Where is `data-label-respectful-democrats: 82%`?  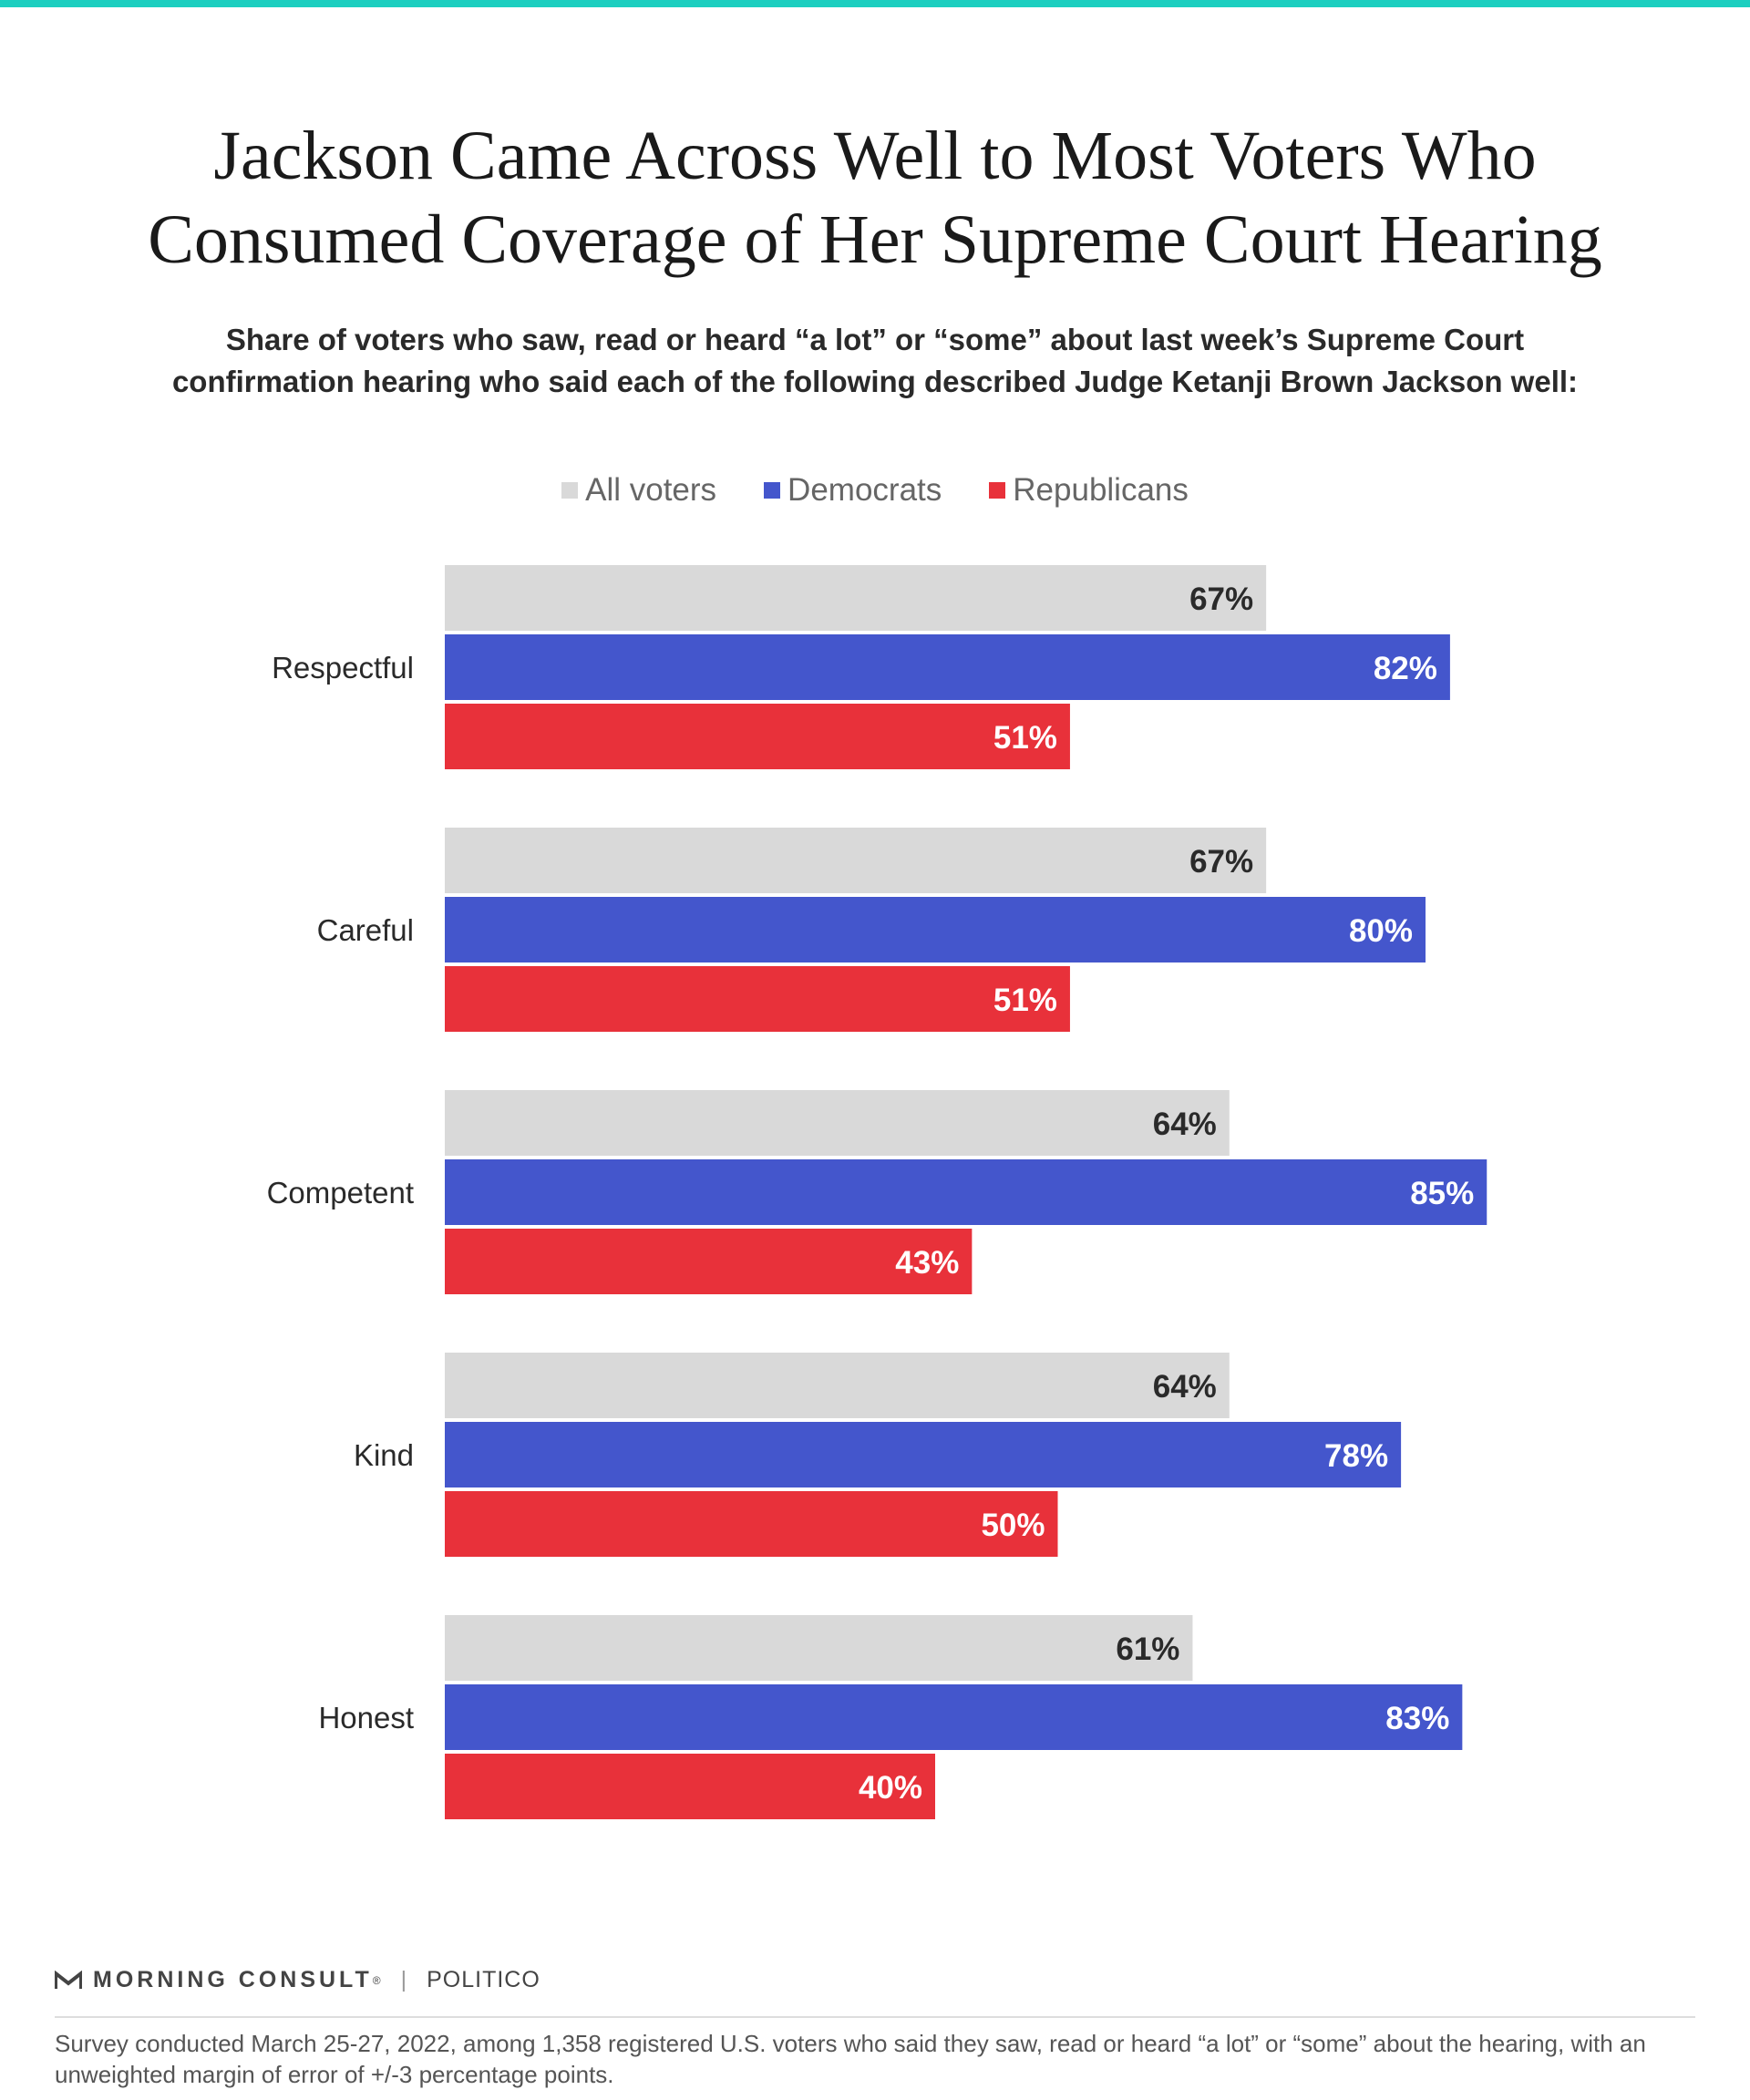 data-label-respectful-democrats: 82% is located at coordinates (1405, 669).